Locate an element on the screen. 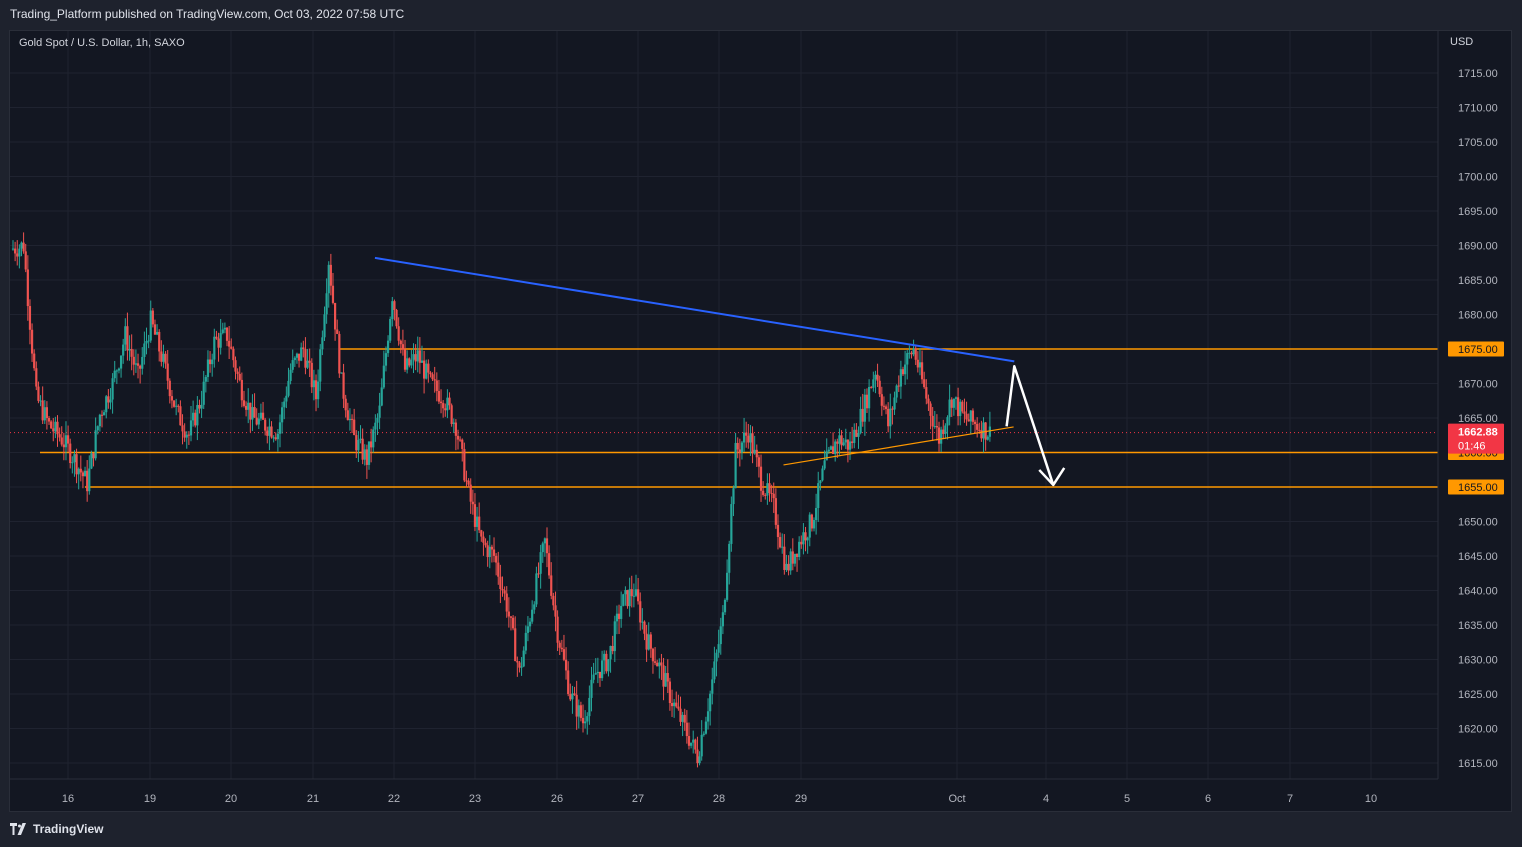 The height and width of the screenshot is (847, 1522). x-tick-label: 19 is located at coordinates (150, 799).